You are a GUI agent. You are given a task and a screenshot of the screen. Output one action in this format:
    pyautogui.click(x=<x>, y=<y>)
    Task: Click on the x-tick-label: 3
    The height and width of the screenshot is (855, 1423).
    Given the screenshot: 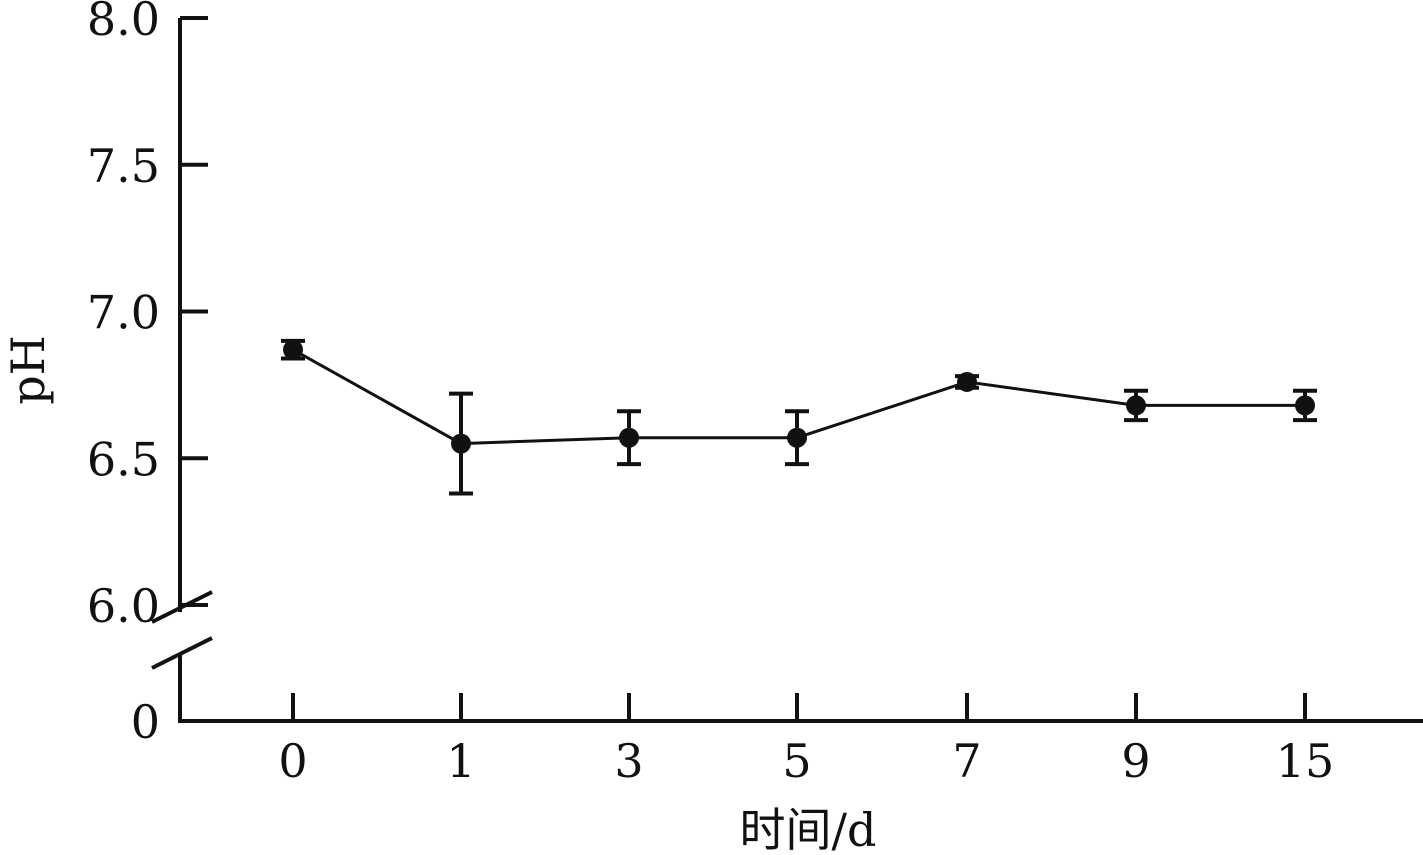 What is the action you would take?
    pyautogui.click(x=628, y=761)
    